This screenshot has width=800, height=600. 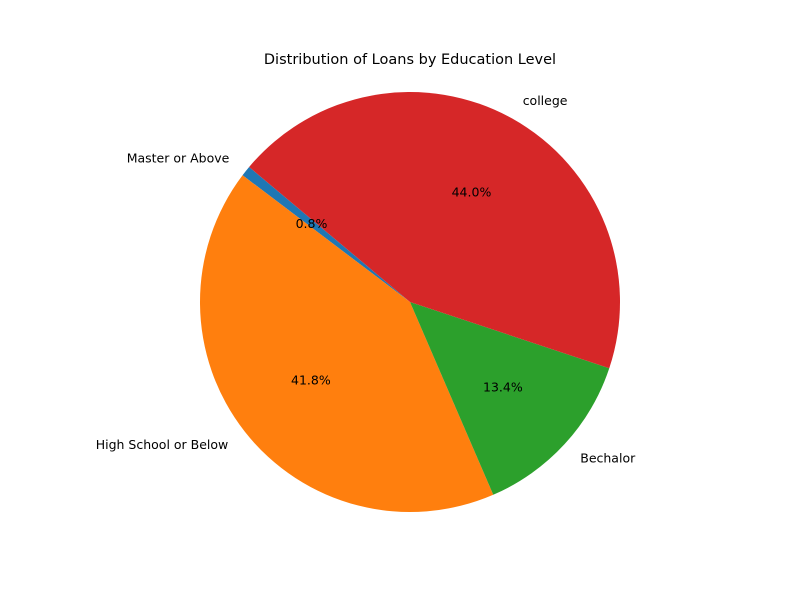 What do you see at coordinates (311, 379) in the screenshot?
I see `percent-label-1: 41.8%` at bounding box center [311, 379].